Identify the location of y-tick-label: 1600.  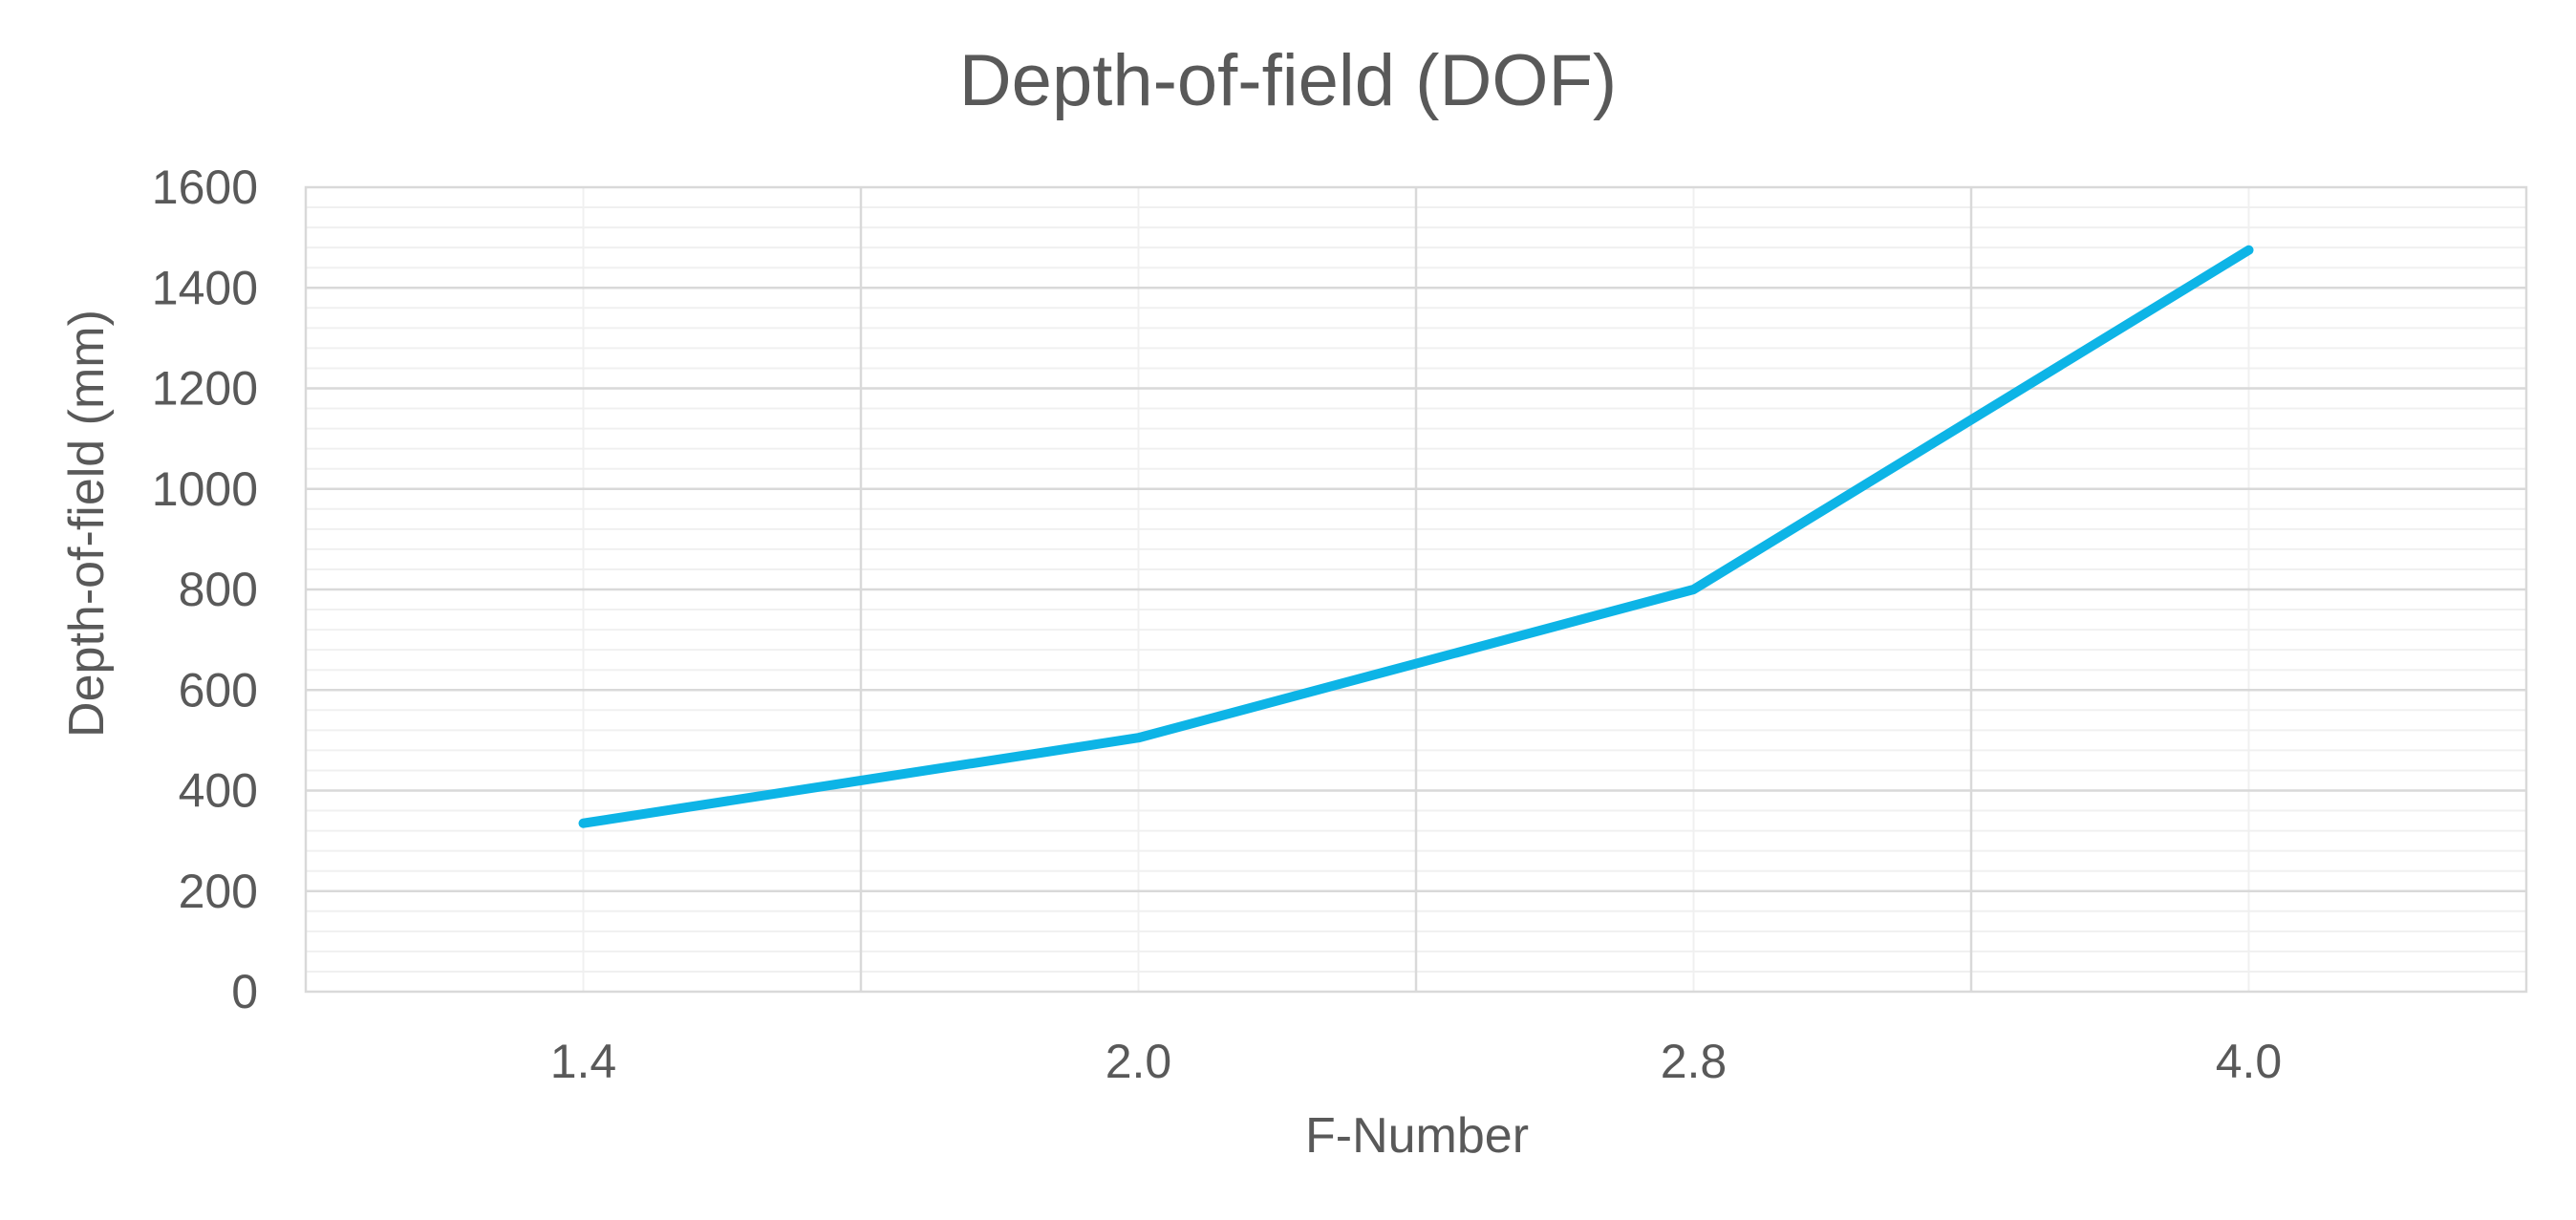
(205, 188).